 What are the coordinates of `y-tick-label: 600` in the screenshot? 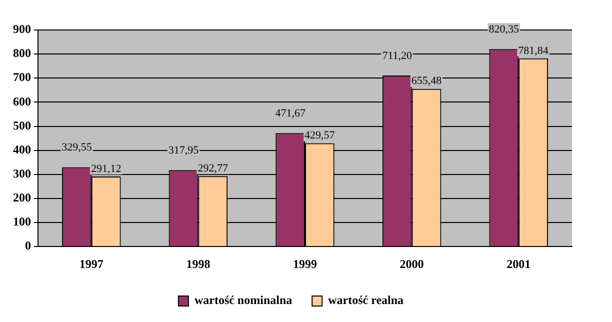 It's located at (22, 101).